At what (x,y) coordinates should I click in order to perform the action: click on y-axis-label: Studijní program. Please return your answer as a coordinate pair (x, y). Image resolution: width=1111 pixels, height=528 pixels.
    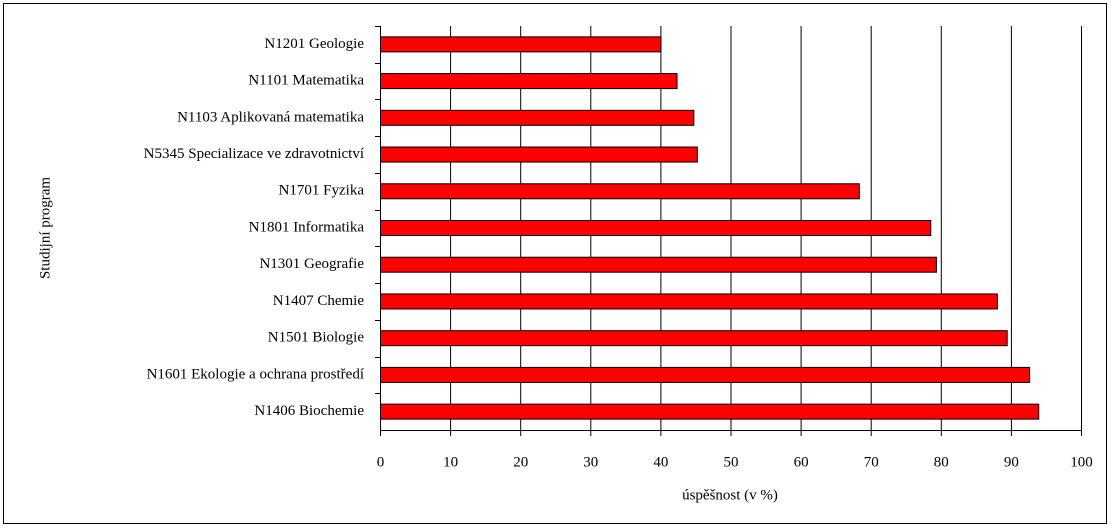
    Looking at the image, I should click on (45, 228).